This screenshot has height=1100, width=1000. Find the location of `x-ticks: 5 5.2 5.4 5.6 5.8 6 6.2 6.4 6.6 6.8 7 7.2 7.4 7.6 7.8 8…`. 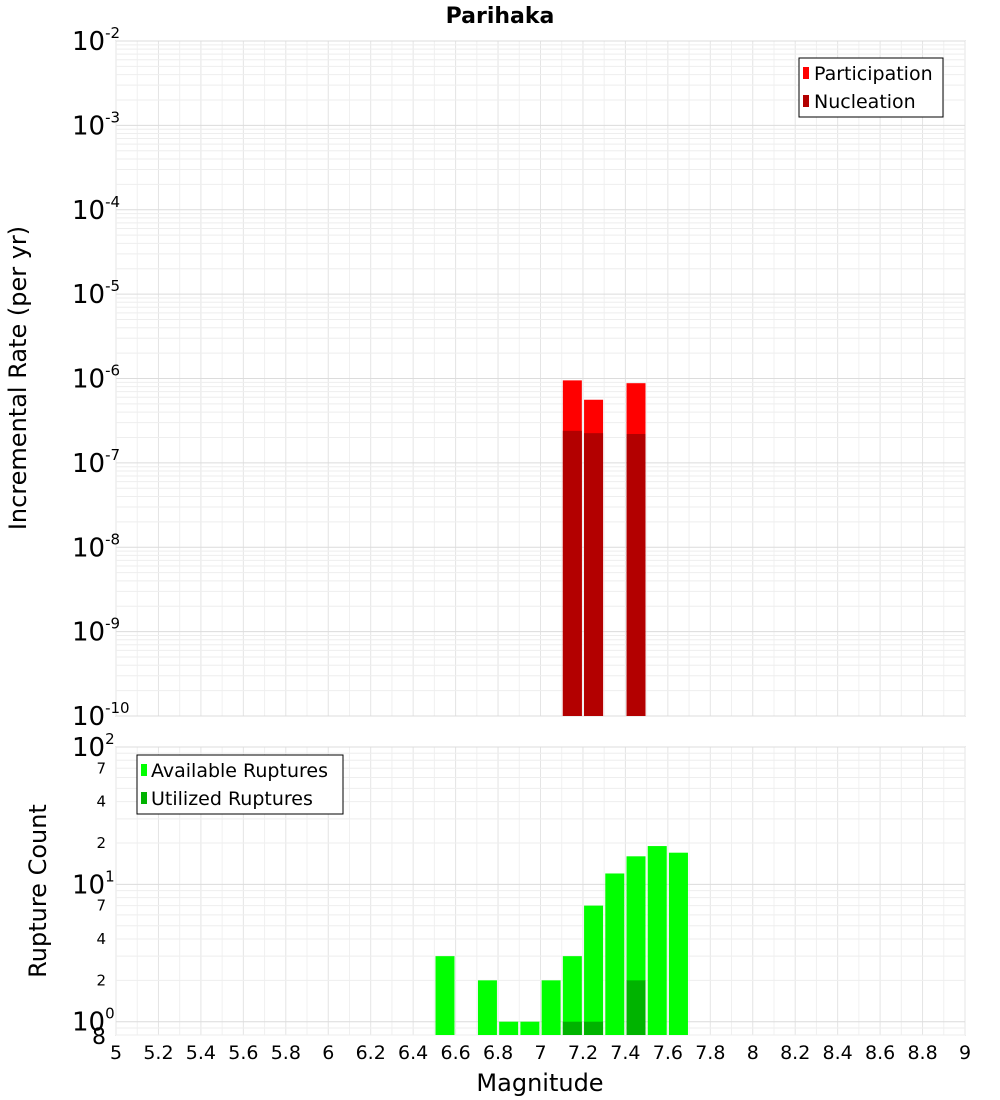

x-ticks: 5 5.2 5.4 5.6 5.8 6 6.2 6.4 6.6 6.8 7 7.2 7.4 7.6 7.8 8… is located at coordinates (540, 1053).